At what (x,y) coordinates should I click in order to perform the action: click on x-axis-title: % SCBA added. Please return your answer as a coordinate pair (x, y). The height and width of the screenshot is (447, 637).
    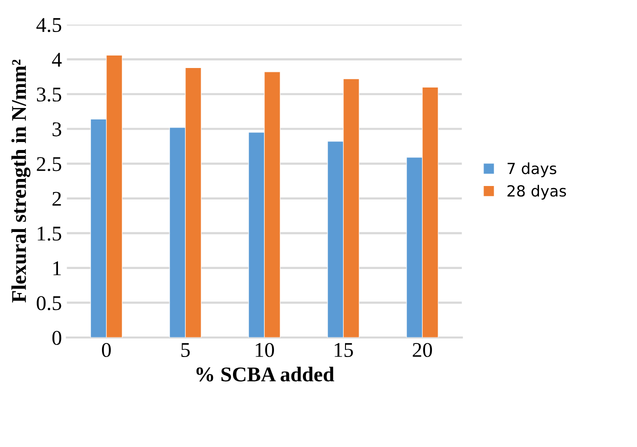
    Looking at the image, I should click on (265, 374).